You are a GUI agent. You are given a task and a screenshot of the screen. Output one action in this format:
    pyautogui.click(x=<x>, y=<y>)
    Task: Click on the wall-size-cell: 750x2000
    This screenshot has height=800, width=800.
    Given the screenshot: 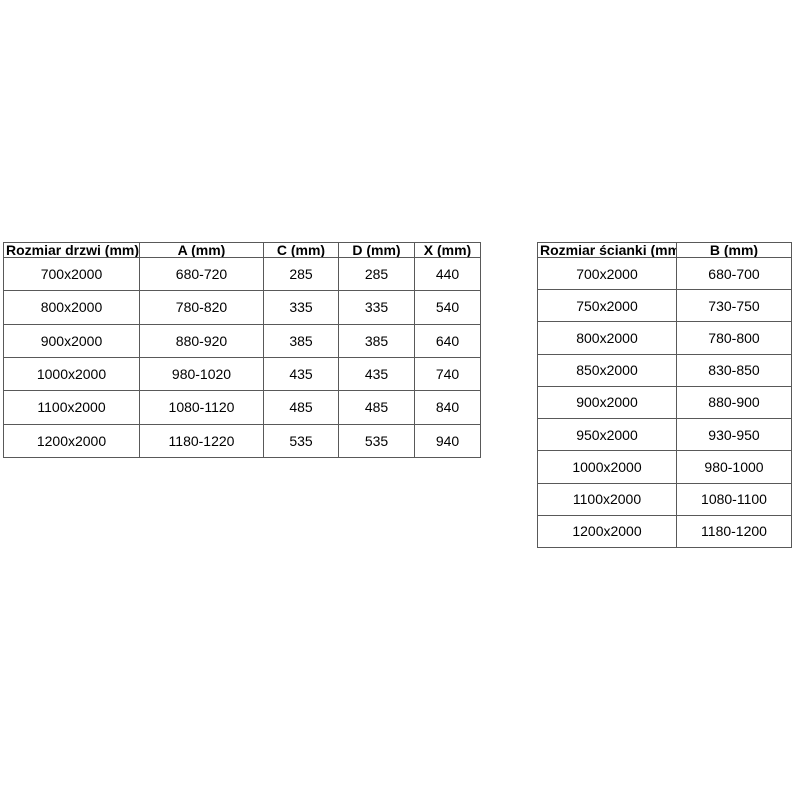 What is the action you would take?
    pyautogui.click(x=607, y=306)
    